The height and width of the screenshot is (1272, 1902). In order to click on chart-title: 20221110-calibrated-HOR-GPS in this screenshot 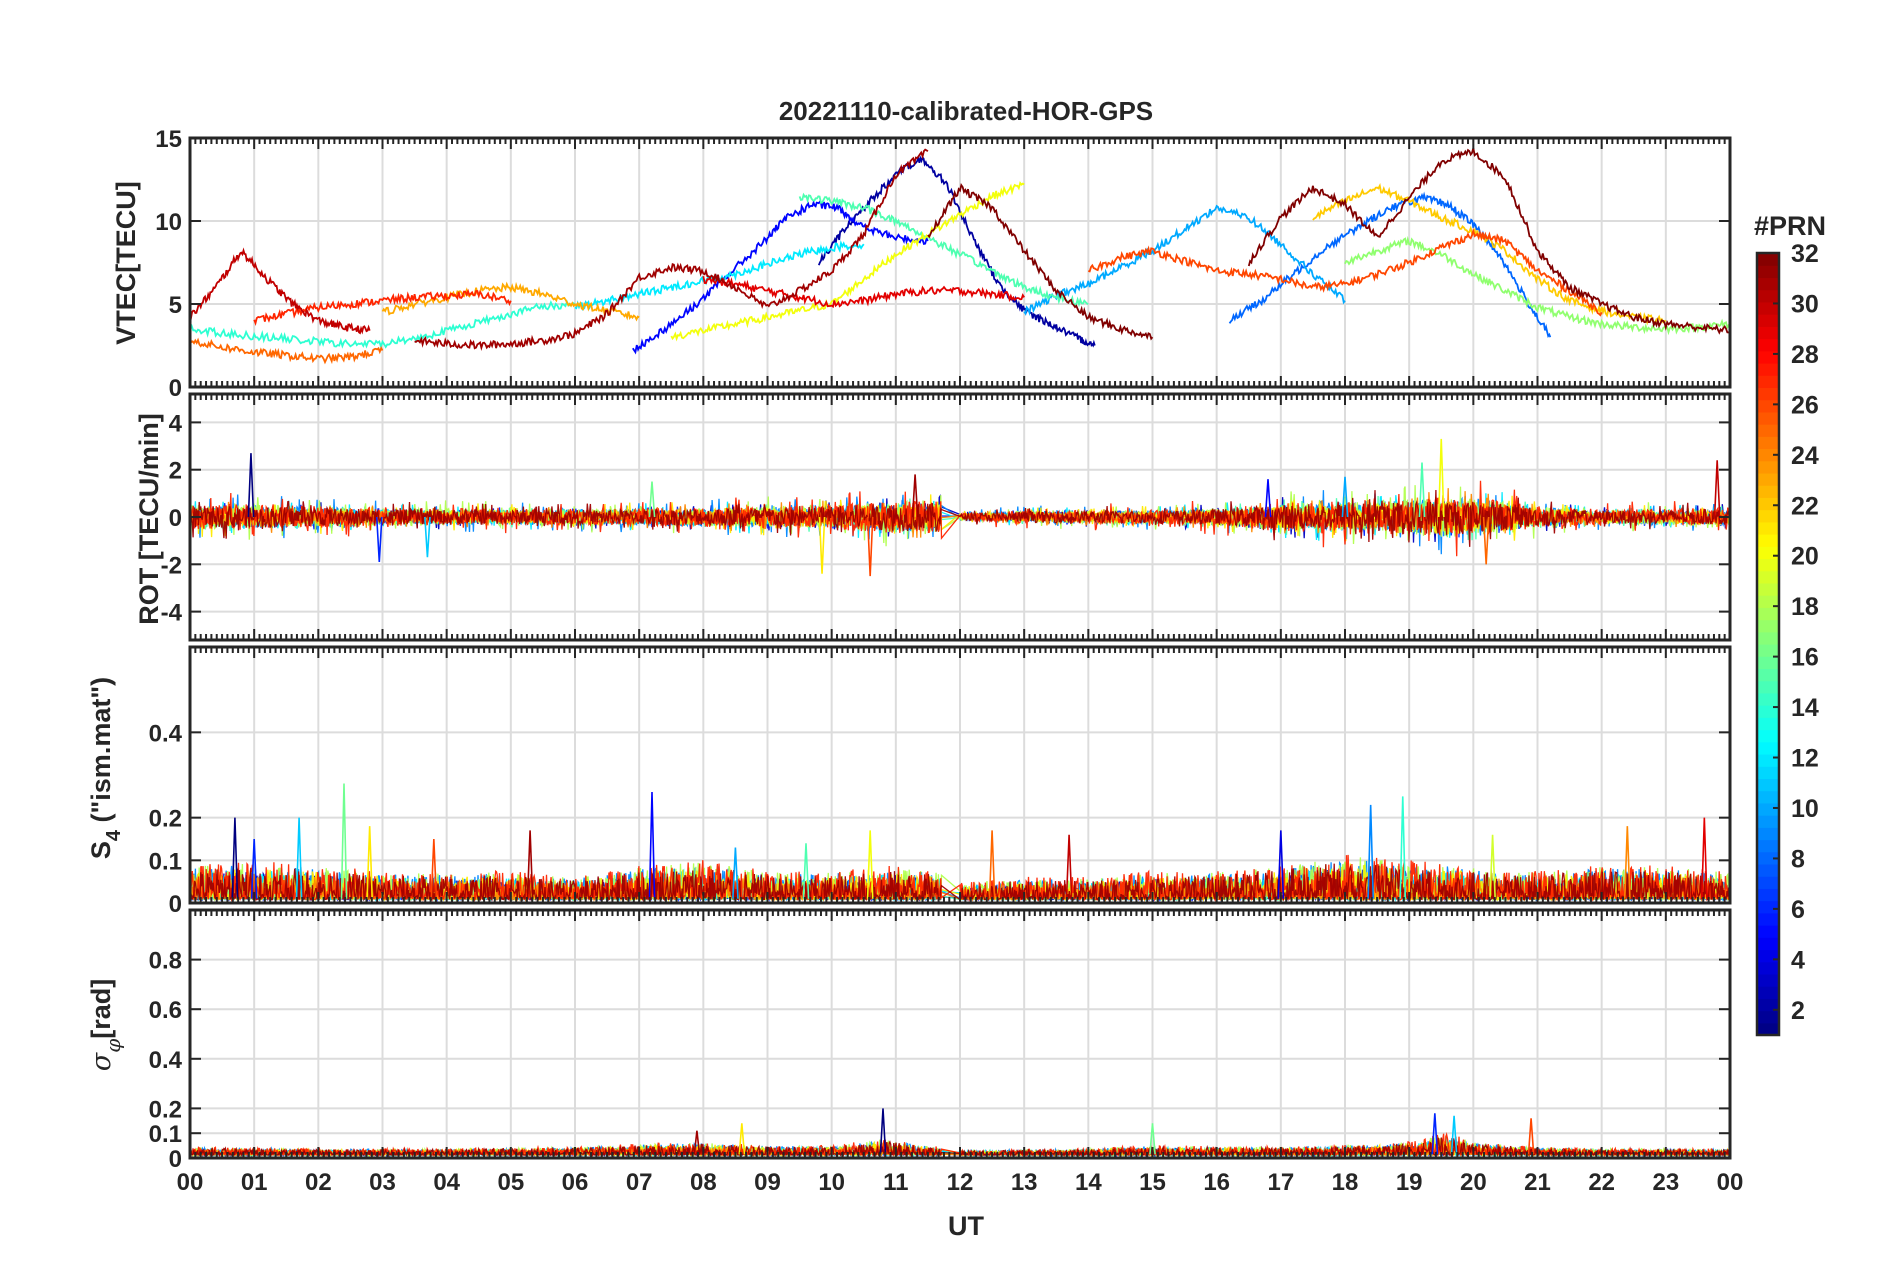, I will do `click(966, 111)`.